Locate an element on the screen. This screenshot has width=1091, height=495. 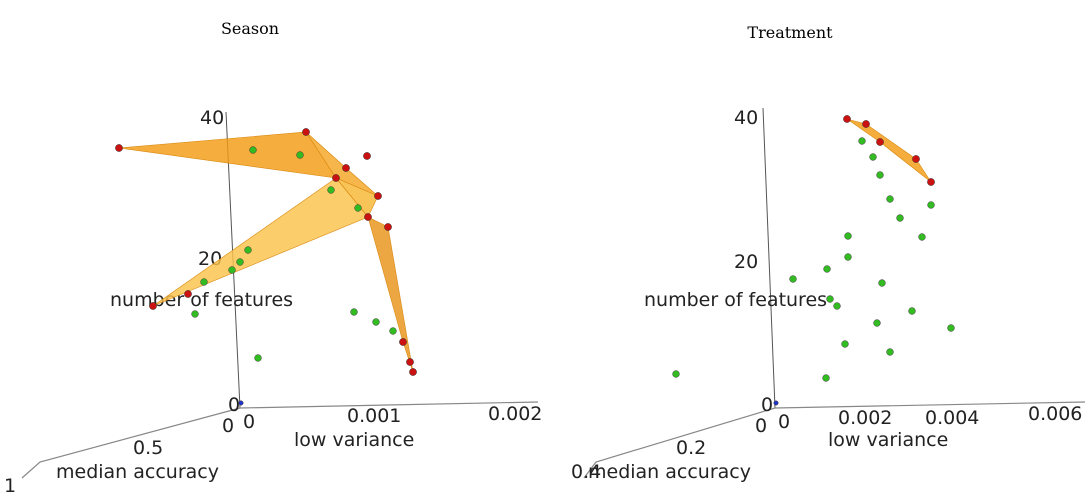
season-point-origin is located at coordinates (241, 403).